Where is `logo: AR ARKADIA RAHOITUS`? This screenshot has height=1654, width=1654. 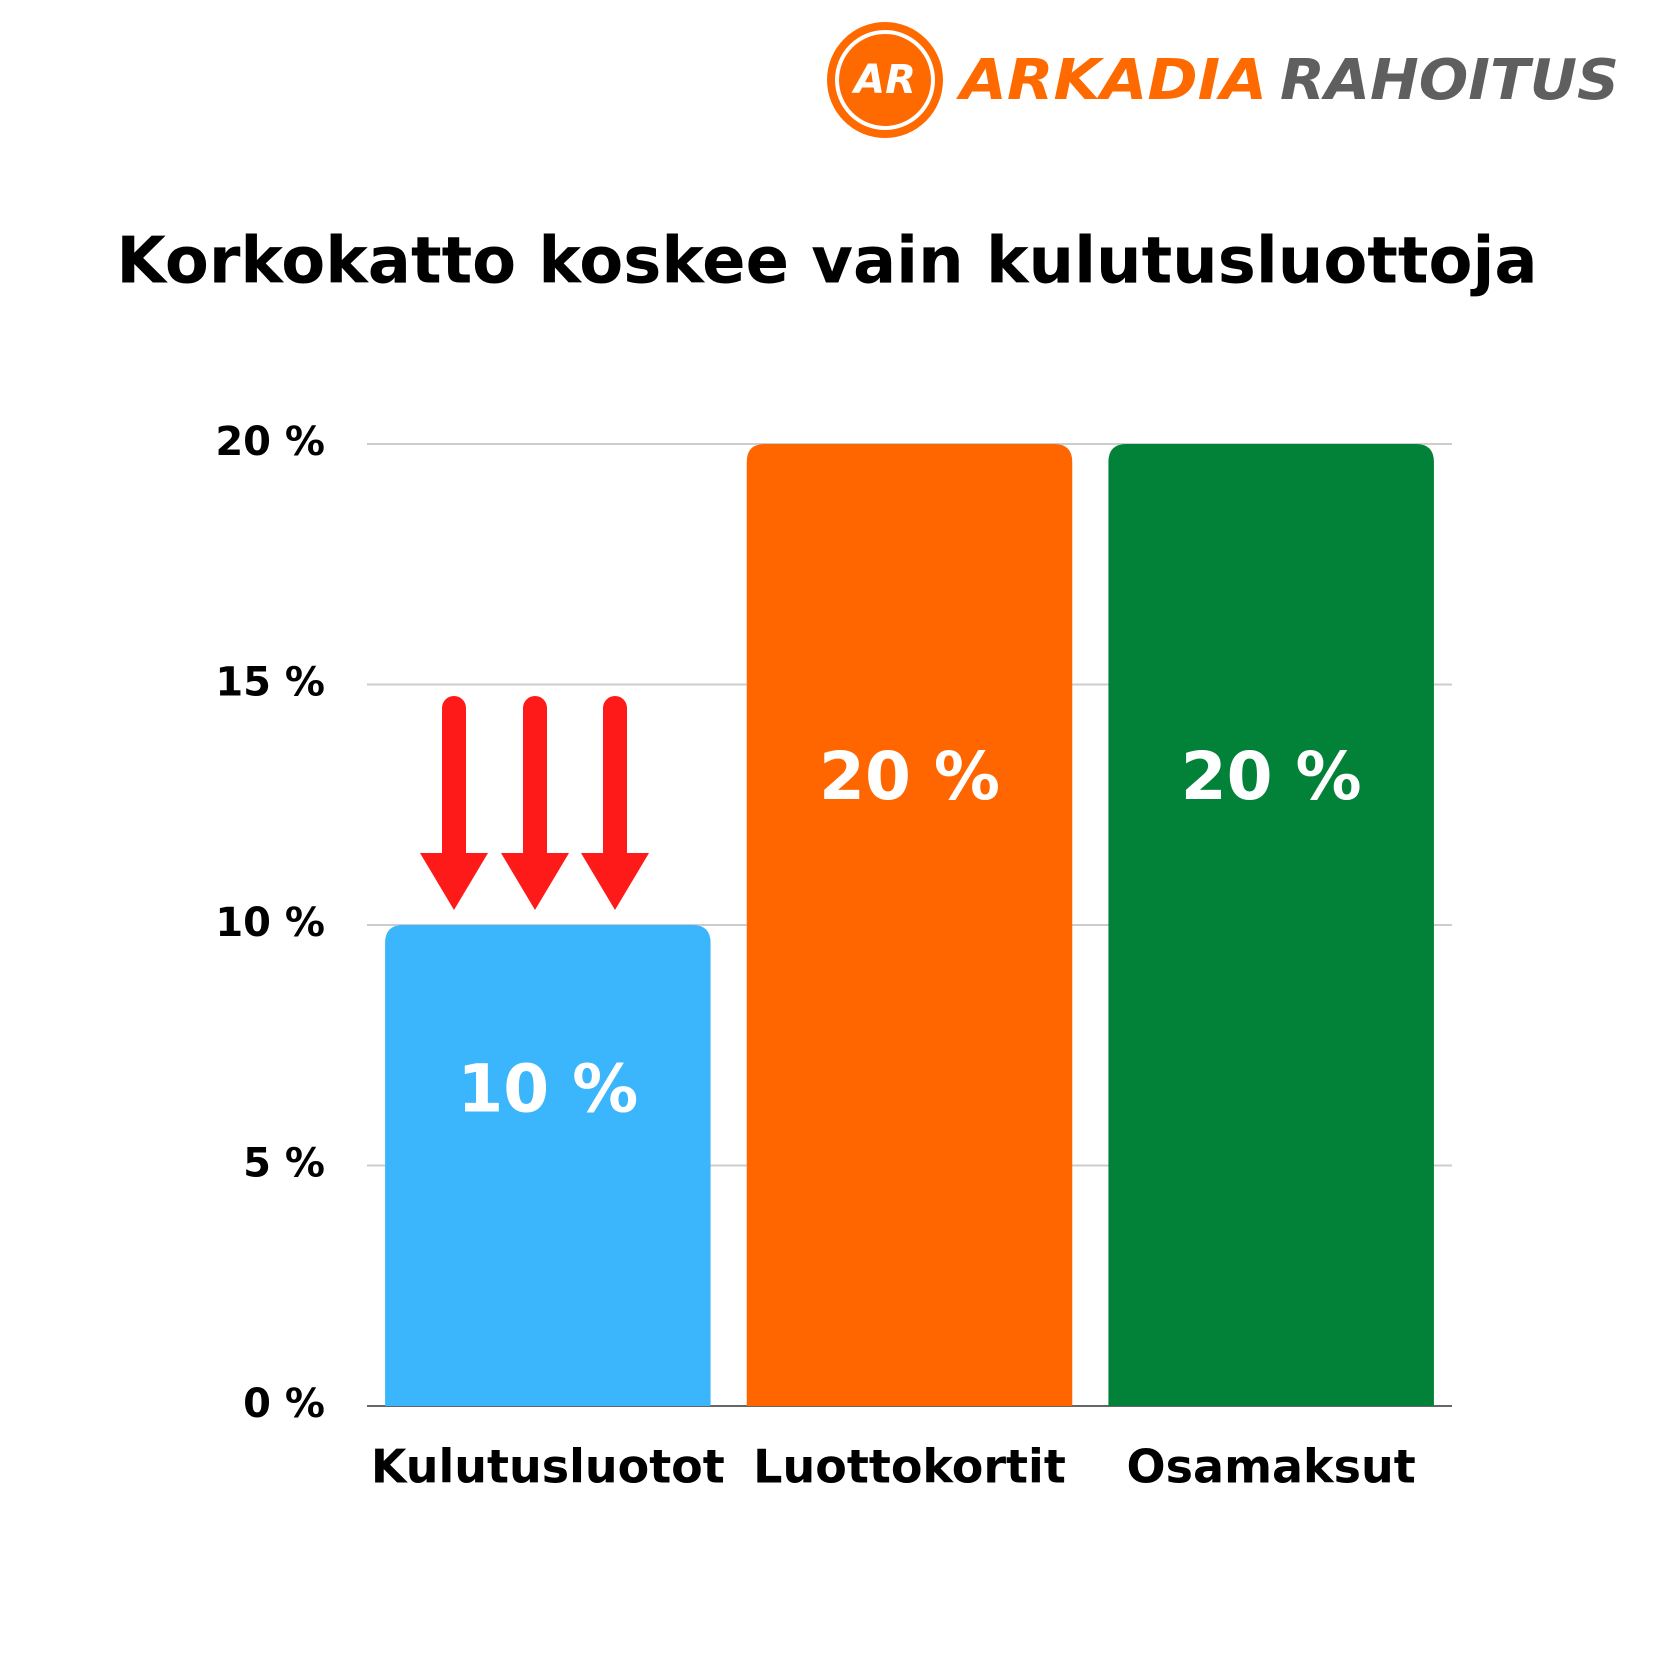
logo: AR ARKADIA RAHOITUS is located at coordinates (1223, 80).